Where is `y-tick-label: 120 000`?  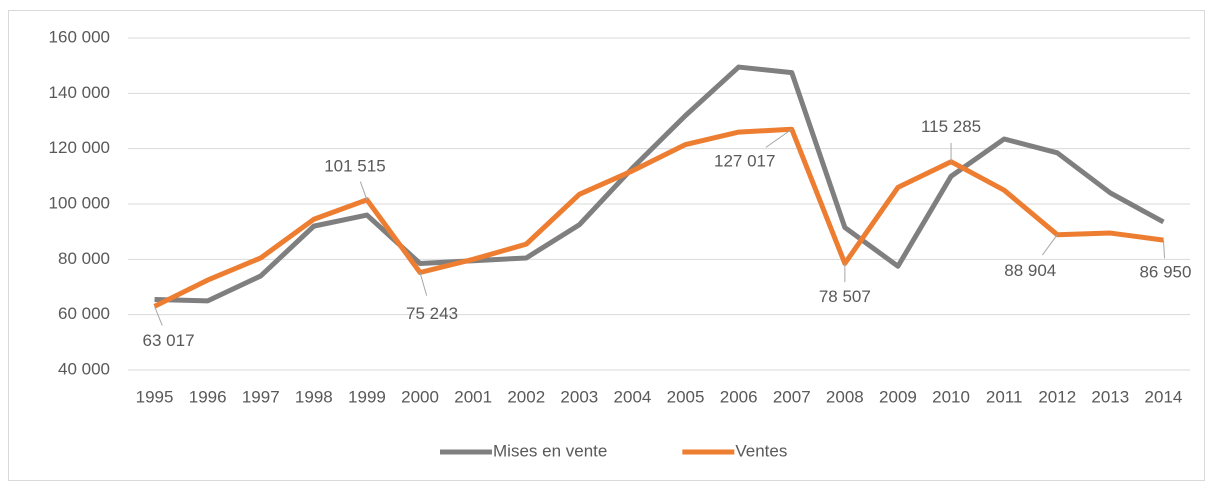 y-tick-label: 120 000 is located at coordinates (79, 147).